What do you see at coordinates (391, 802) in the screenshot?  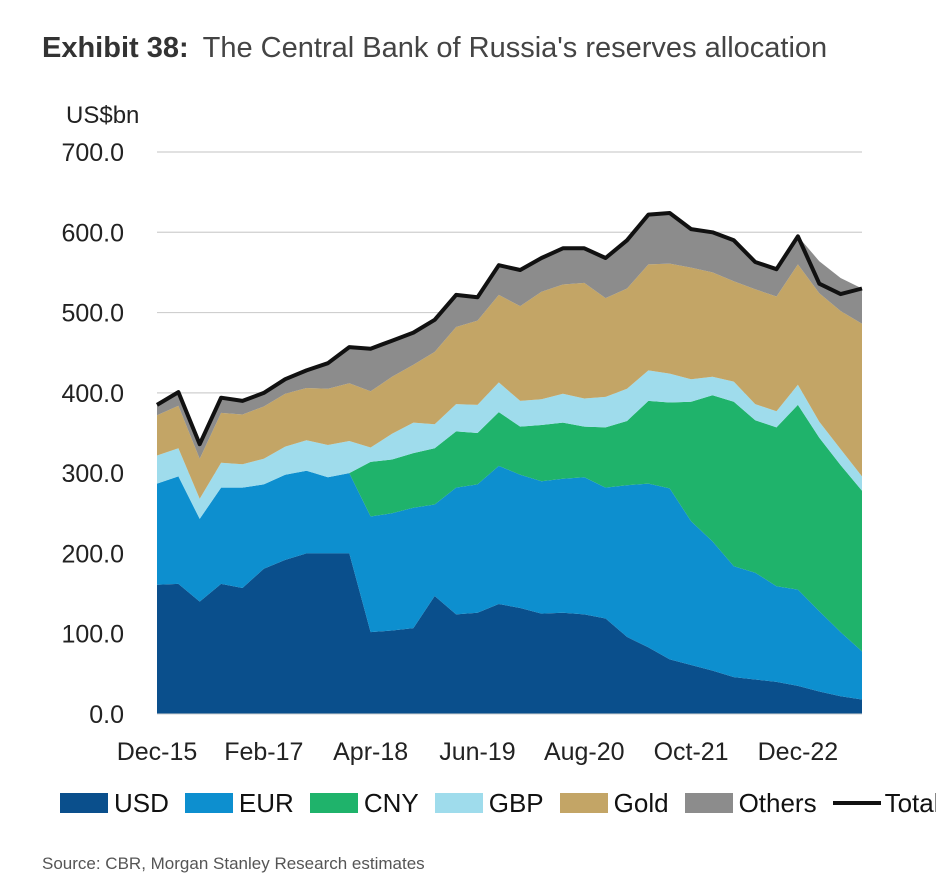 I see `legend-label: CNY` at bounding box center [391, 802].